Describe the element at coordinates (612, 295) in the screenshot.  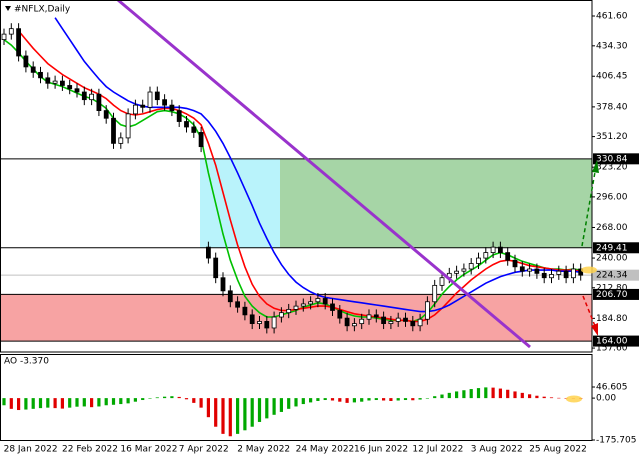
I see `level-label: 206.70` at that location.